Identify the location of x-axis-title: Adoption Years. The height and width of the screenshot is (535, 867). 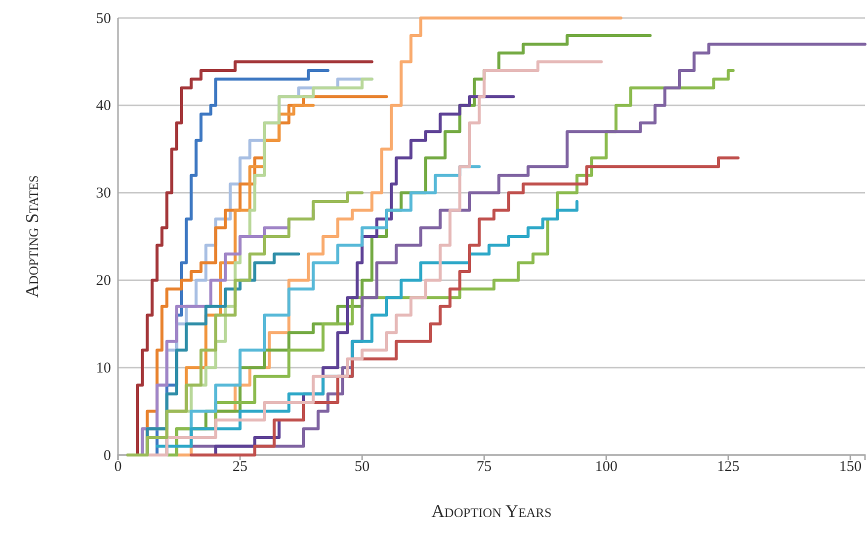
(491, 511).